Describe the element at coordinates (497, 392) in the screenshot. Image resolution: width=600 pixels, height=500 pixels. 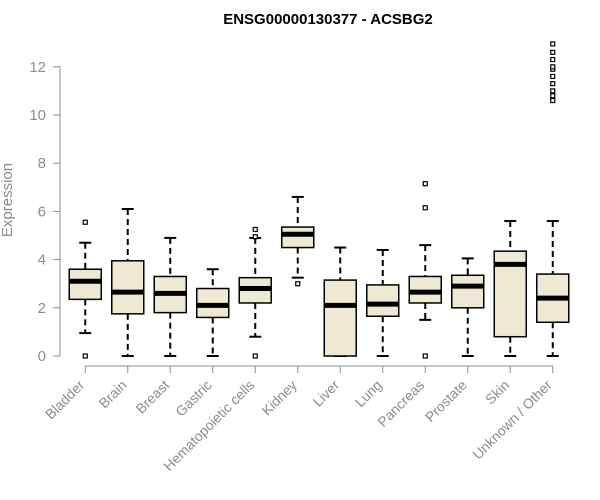
I see `x-tick-label: Skin` at that location.